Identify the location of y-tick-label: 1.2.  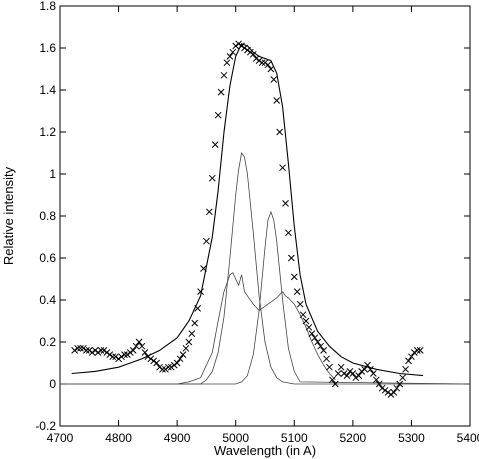
(47, 132).